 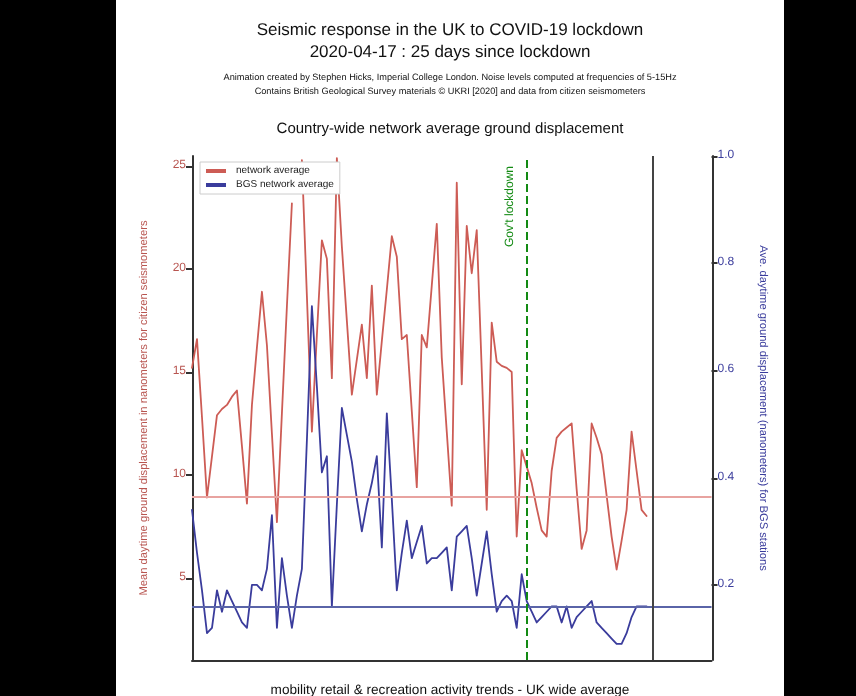 I want to click on chart-subtitle: 2020-04-17 : 25 days since lockdown, so click(x=450, y=51).